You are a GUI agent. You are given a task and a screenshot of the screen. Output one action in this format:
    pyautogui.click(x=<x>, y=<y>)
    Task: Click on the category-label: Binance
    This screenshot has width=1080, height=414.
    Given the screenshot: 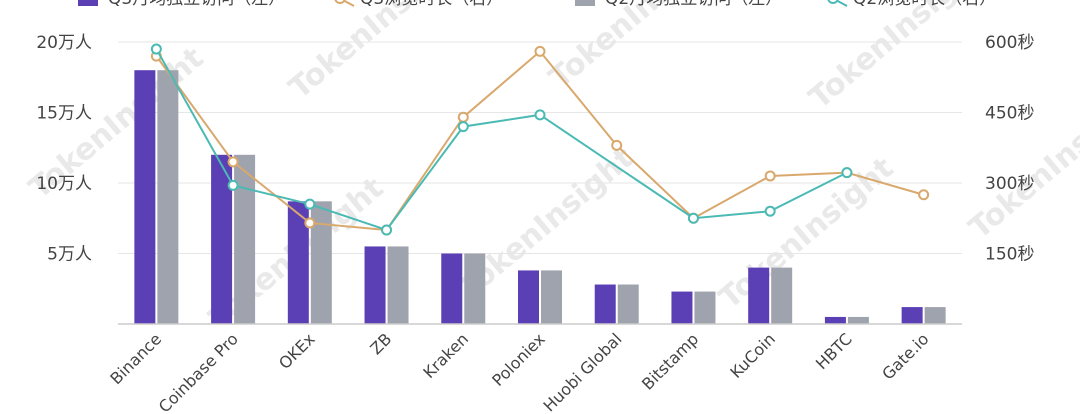 What is the action you would take?
    pyautogui.click(x=135, y=358)
    